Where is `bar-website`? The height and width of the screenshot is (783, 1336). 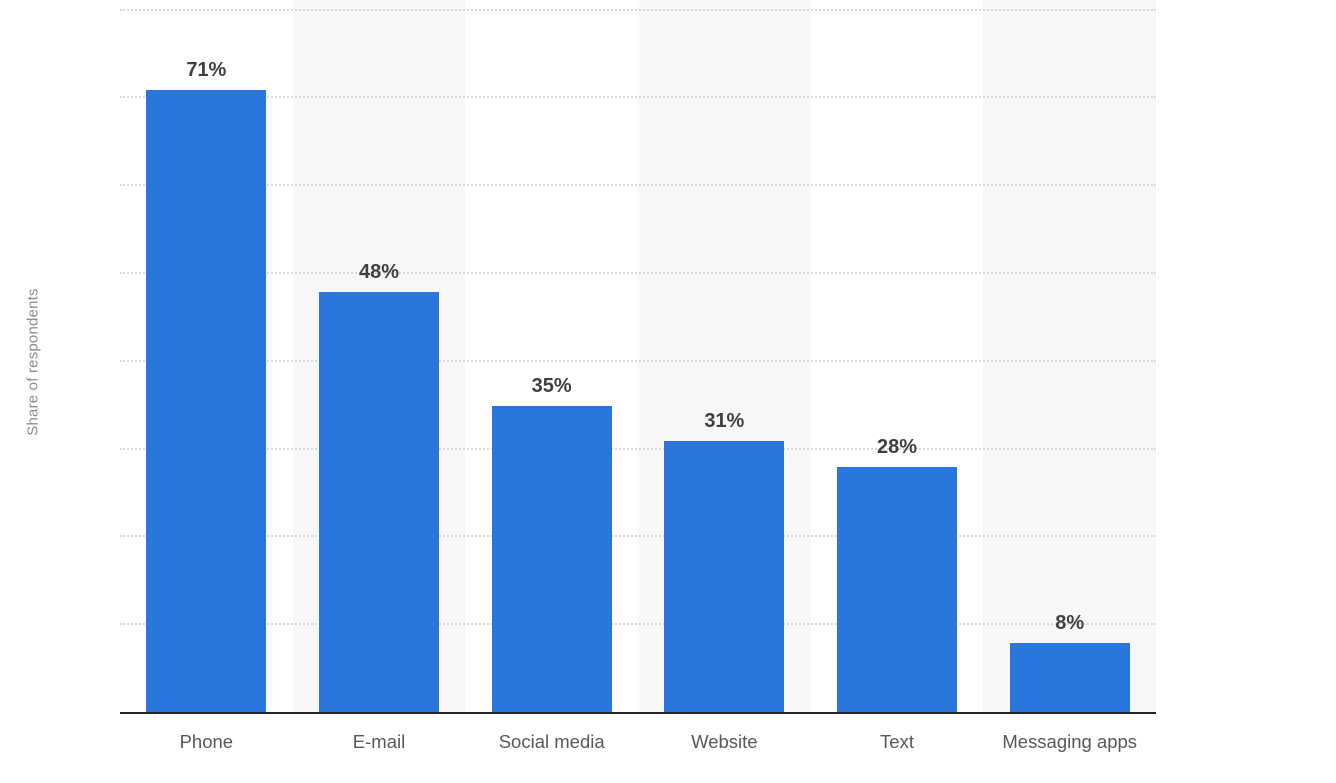 bar-website is located at coordinates (724, 576).